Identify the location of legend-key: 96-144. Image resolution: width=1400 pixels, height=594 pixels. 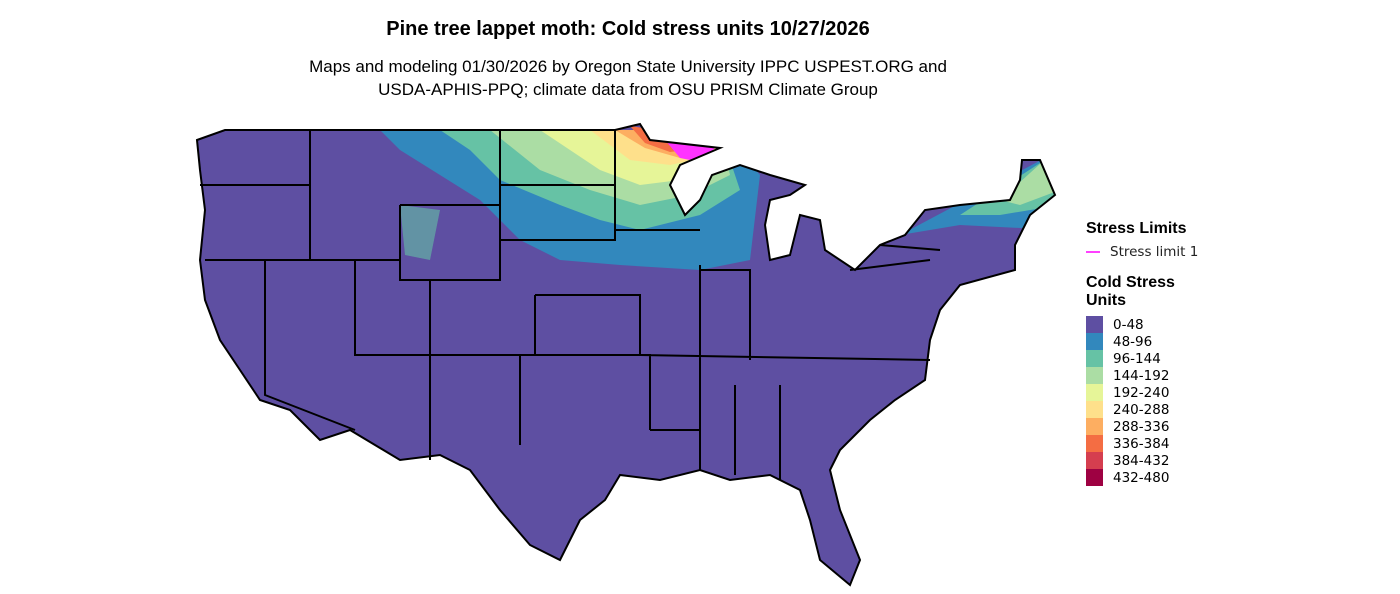
(1142, 358).